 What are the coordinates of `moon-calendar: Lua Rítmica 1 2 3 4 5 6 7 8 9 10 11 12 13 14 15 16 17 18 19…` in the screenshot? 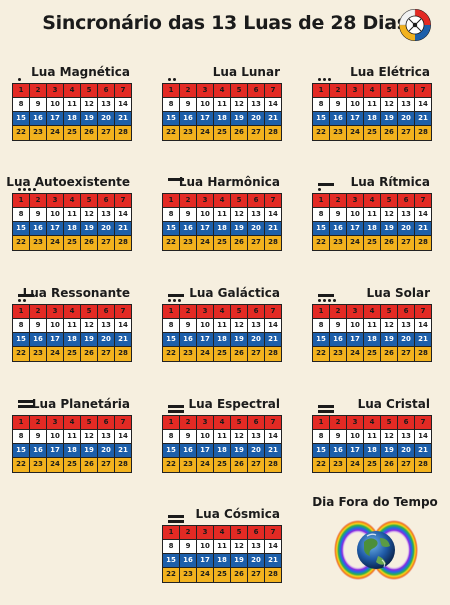 It's located at (372, 212).